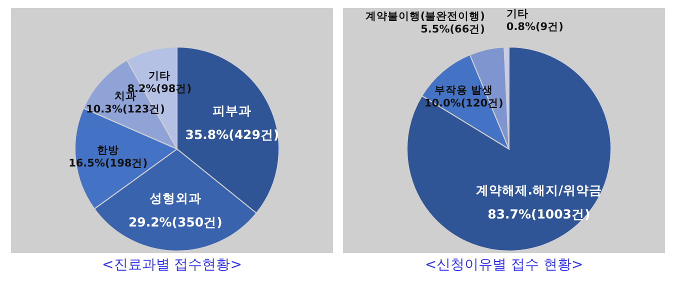  Describe the element at coordinates (535, 27) in the screenshot. I see `data-label: 0.8%(9건)` at that location.